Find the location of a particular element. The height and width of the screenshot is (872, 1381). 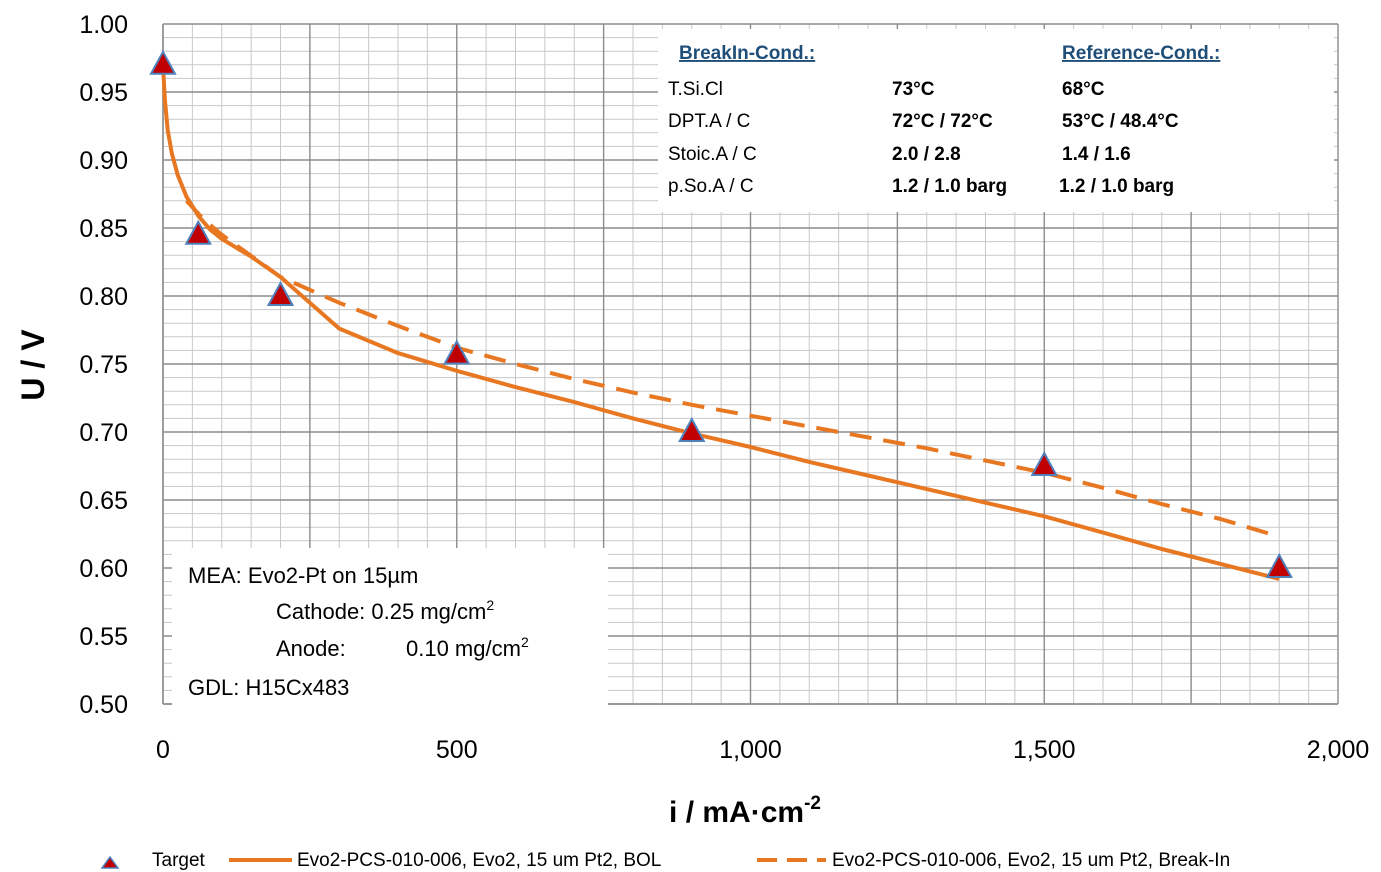

cond-label-0: T.Si.Cl is located at coordinates (695, 89).